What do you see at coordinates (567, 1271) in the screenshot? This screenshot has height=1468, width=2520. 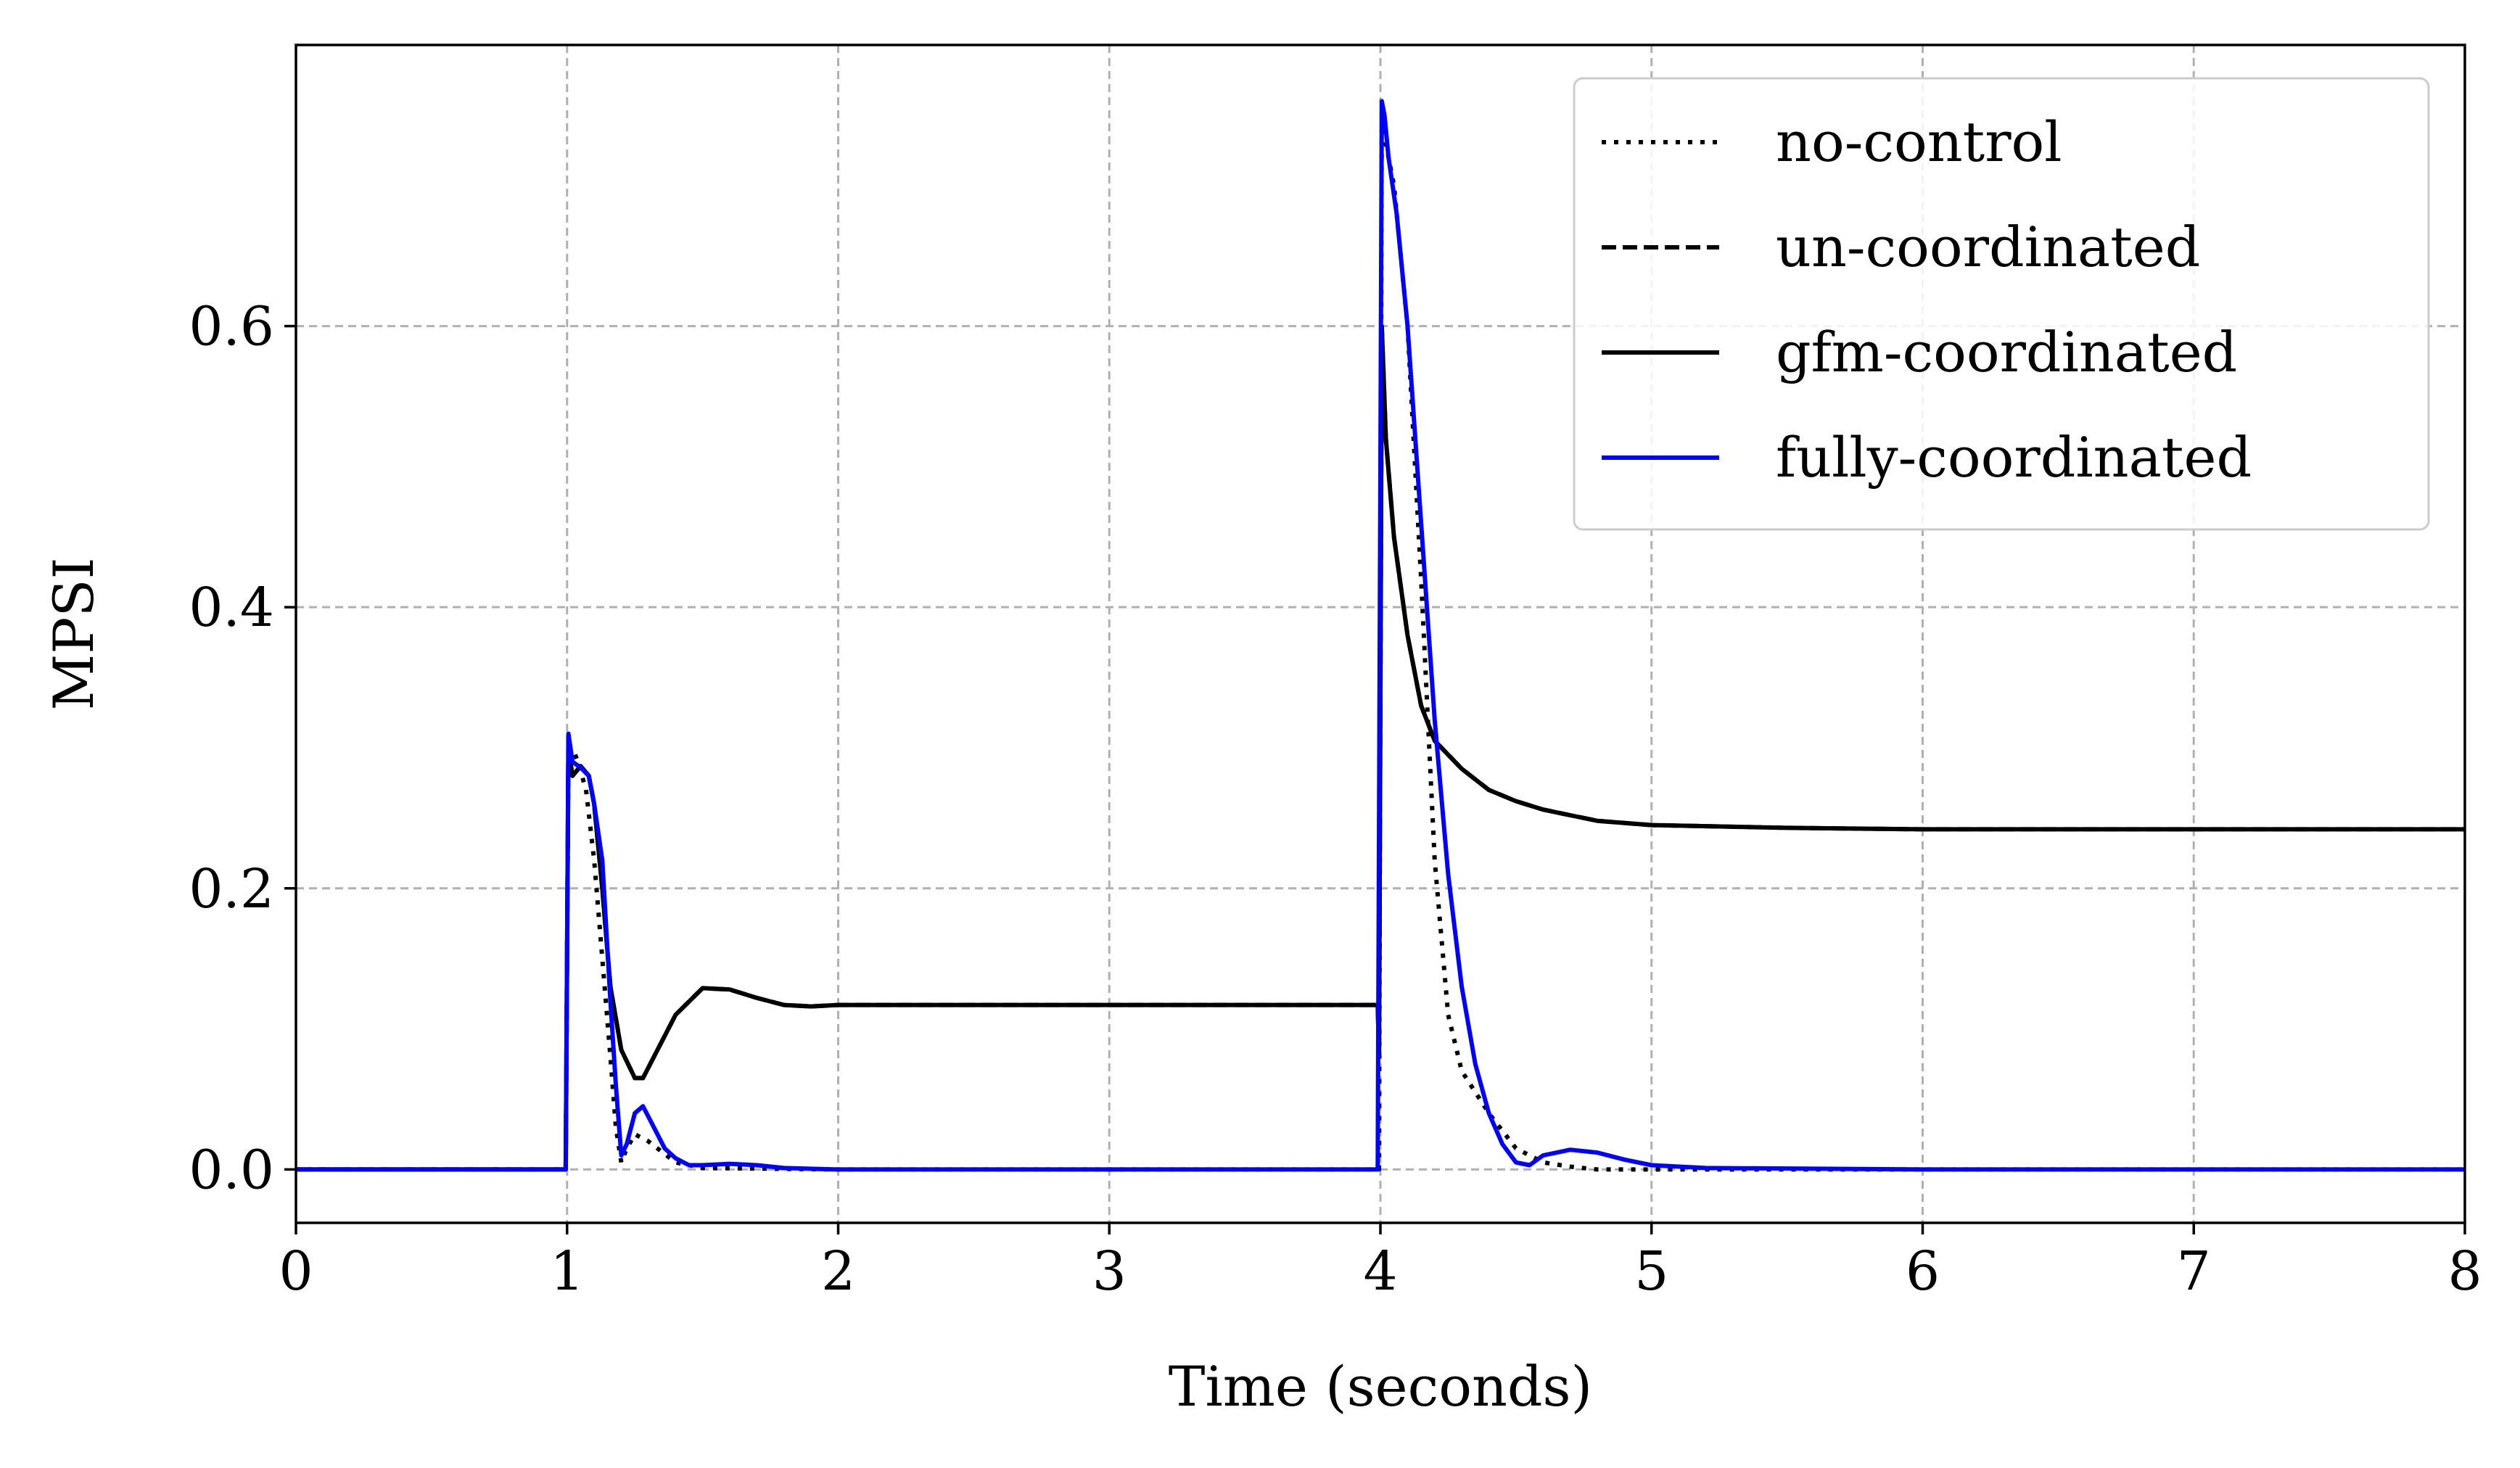 I see `x-tick-label: 1` at bounding box center [567, 1271].